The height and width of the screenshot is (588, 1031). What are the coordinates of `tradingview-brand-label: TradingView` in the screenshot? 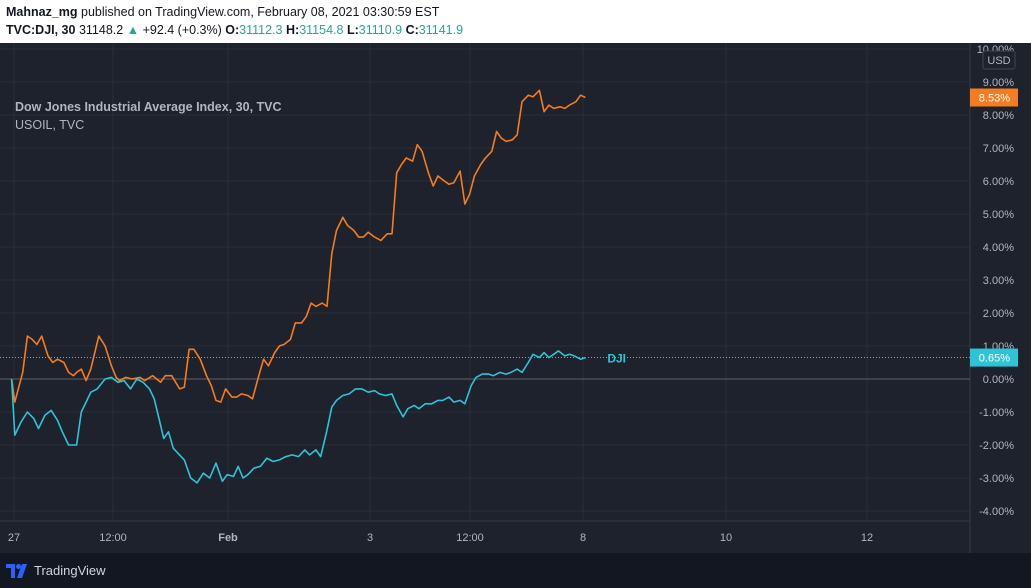 It's located at (70, 570).